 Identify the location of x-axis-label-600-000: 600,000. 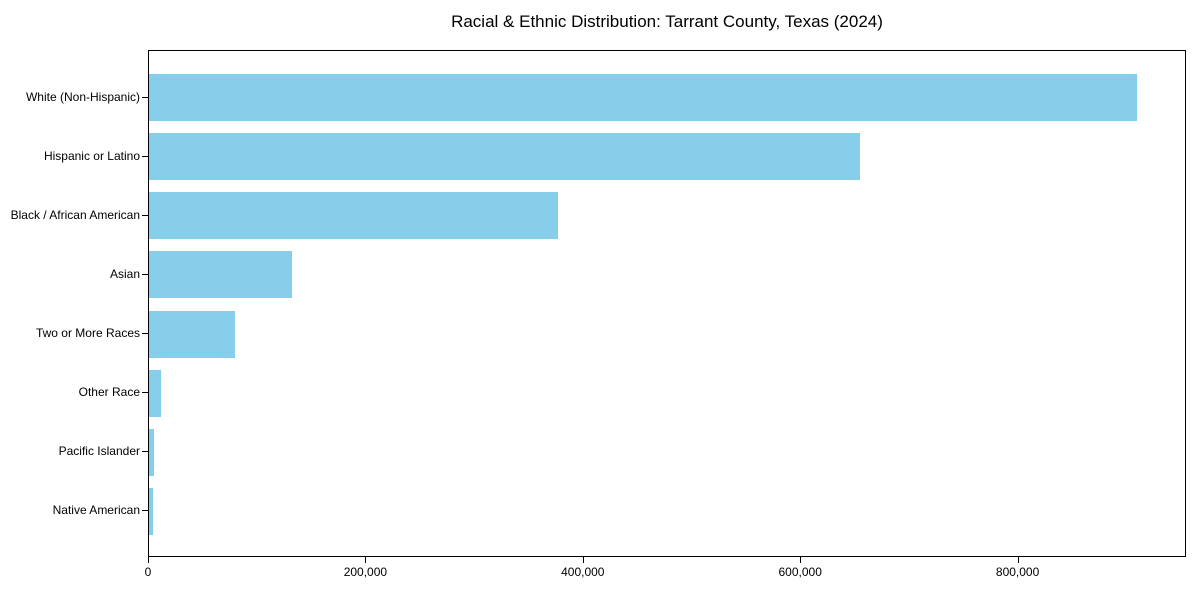
(800, 572).